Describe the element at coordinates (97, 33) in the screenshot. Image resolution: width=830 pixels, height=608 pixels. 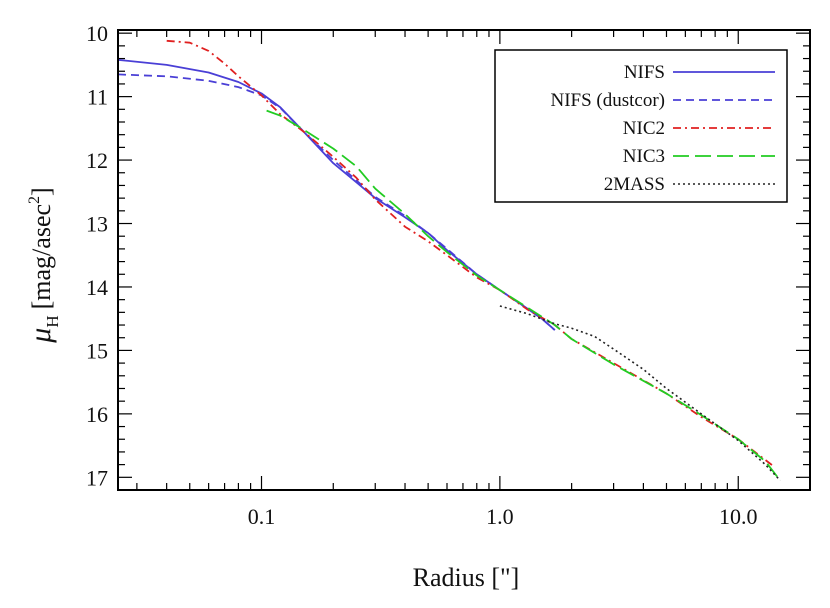
I see `y-tick-label: 10` at that location.